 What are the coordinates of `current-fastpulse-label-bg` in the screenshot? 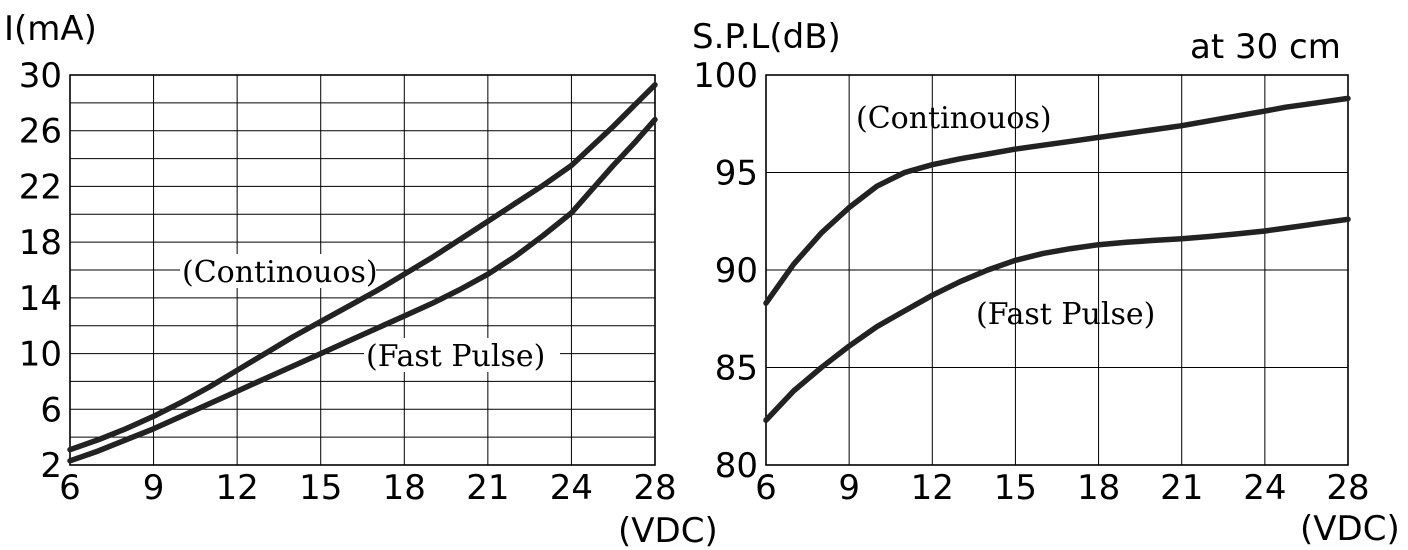 It's located at (462, 355).